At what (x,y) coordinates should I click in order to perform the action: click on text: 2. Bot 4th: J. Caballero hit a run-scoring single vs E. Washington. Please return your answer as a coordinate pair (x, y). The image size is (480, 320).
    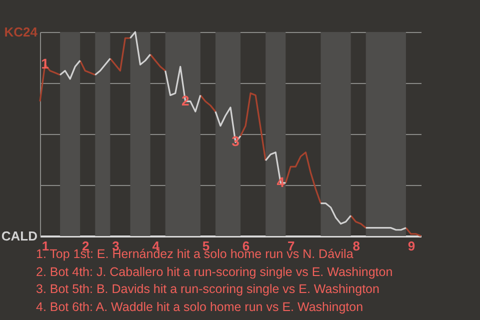
    Looking at the image, I should click on (214, 272).